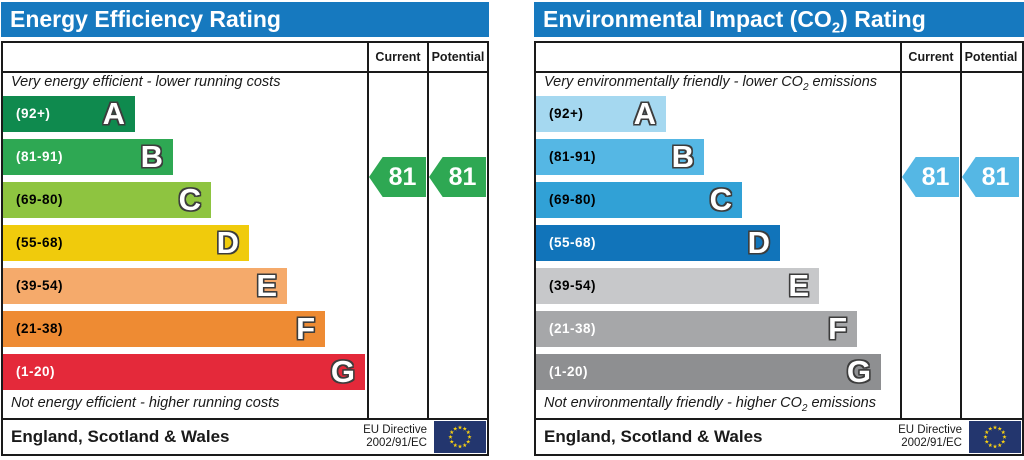  Describe the element at coordinates (687, 19) in the screenshot. I see `chart-title-text: Environmental Impact (CO` at that location.